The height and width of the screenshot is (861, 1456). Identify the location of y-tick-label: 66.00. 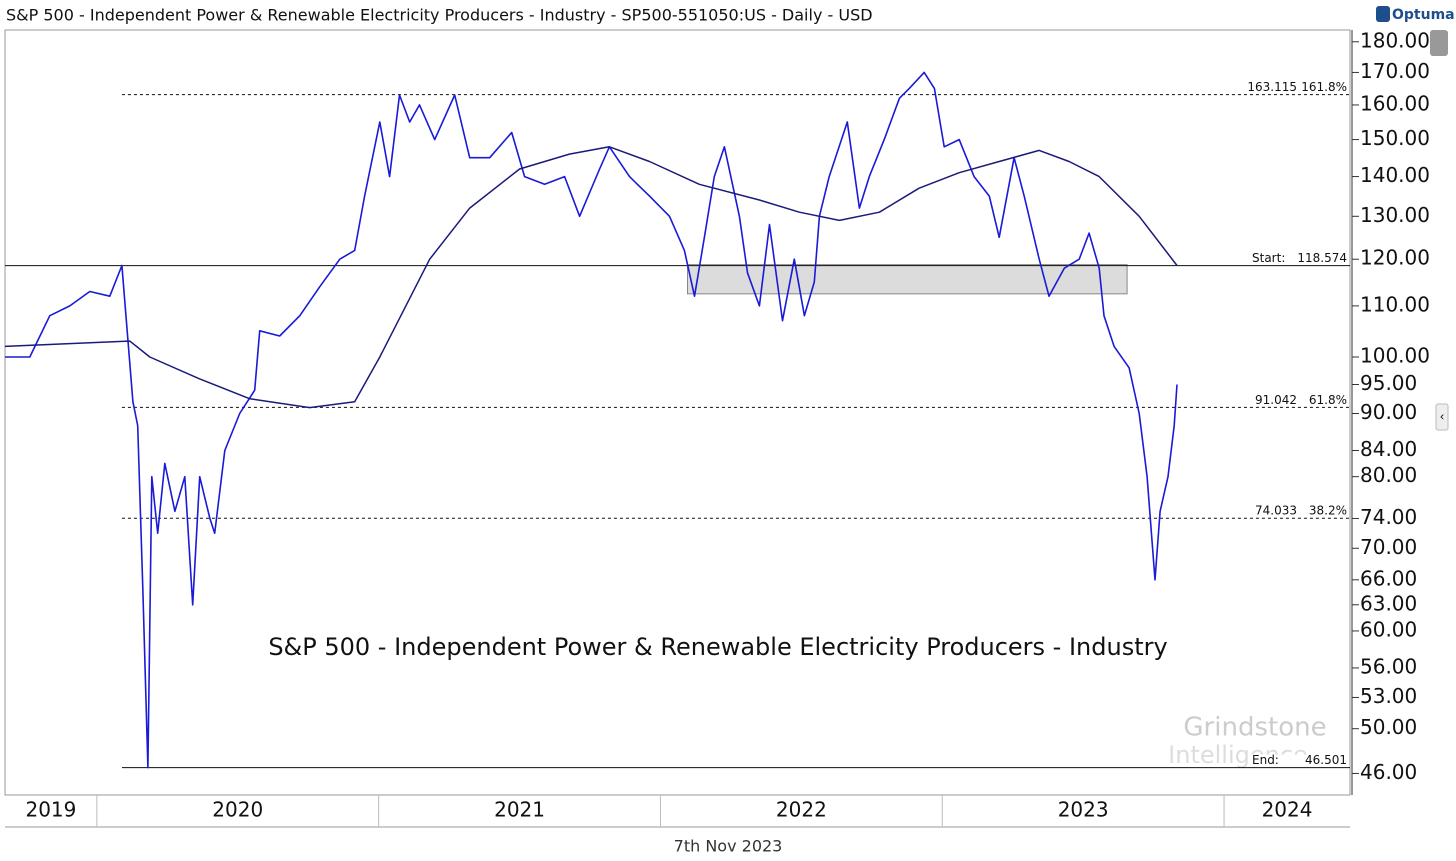
(1388, 578).